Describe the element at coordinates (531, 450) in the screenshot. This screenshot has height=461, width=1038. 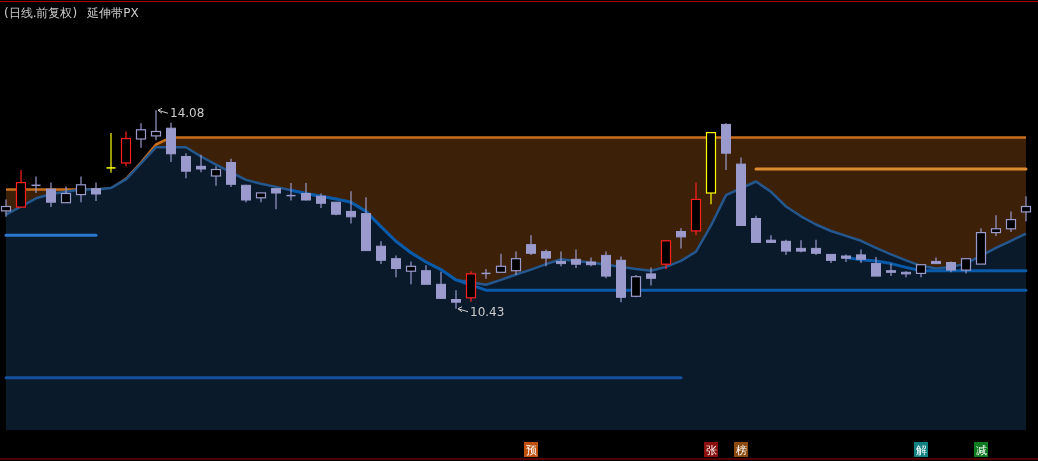
I see `text: 预` at that location.